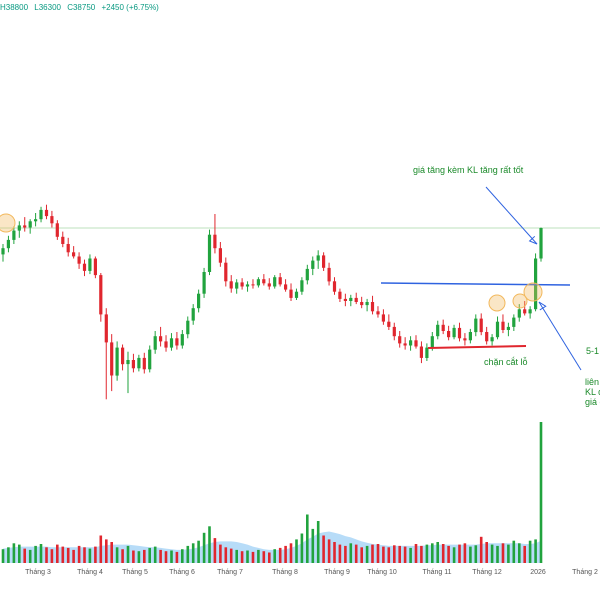 This screenshot has height=600, width=600. Describe the element at coordinates (487, 572) in the screenshot. I see `x-tick-label: Tháng 12` at that location.